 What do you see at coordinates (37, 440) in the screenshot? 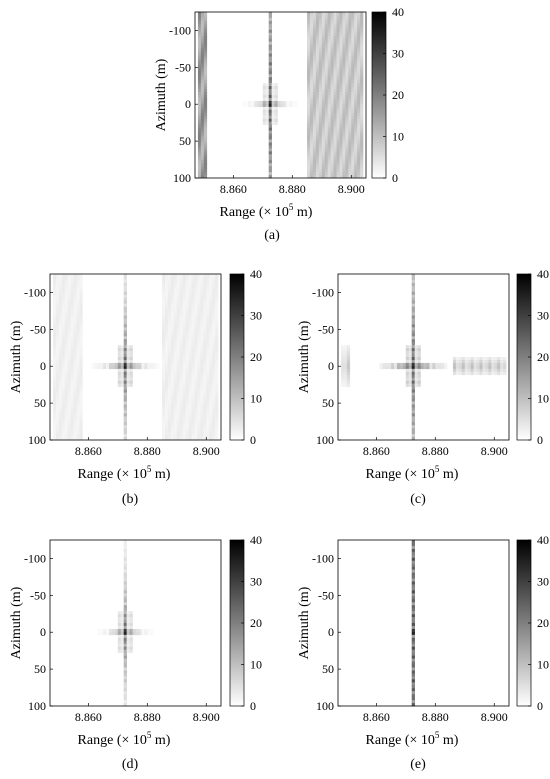
I see `y-tick-label: 100` at bounding box center [37, 440].